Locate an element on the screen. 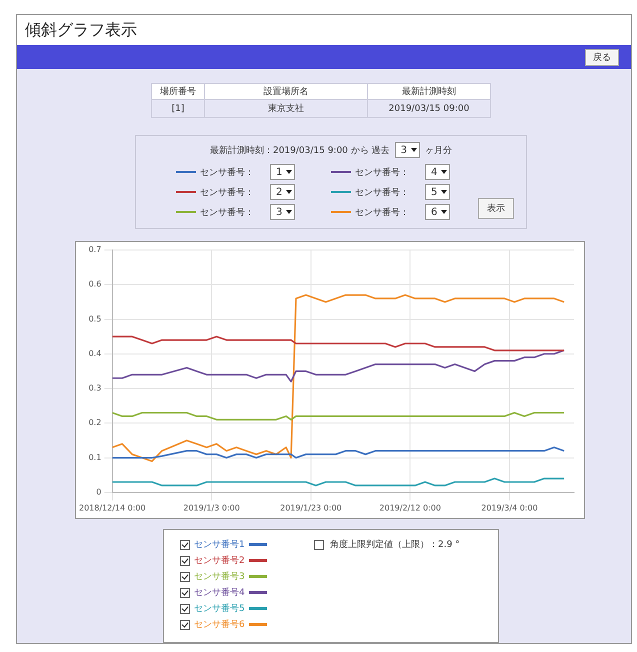  show-button: 表示 is located at coordinates (496, 208).